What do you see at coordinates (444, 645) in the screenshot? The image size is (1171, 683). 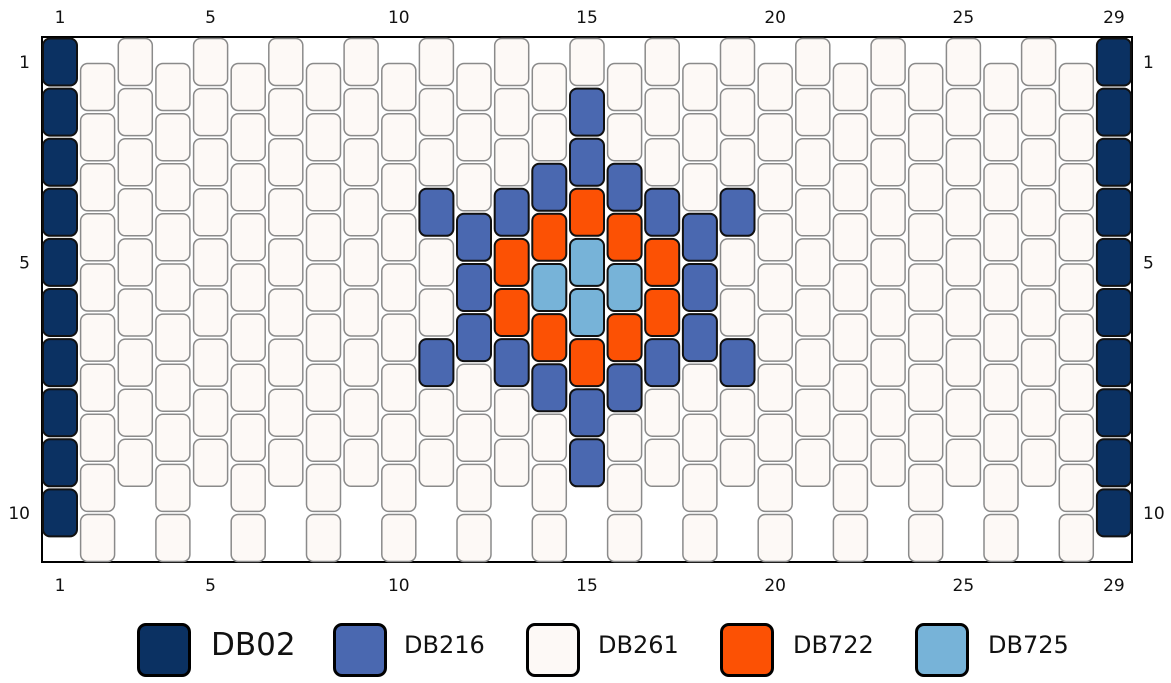 I see `legend-label-db216: DB216` at bounding box center [444, 645].